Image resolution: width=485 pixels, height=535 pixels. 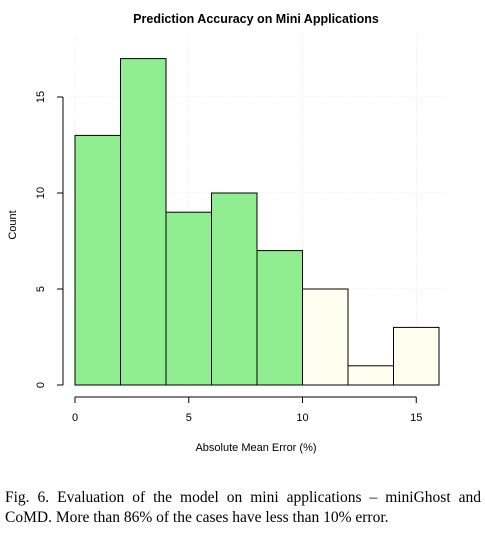 I want to click on x-tick-label: 15, so click(x=416, y=418).